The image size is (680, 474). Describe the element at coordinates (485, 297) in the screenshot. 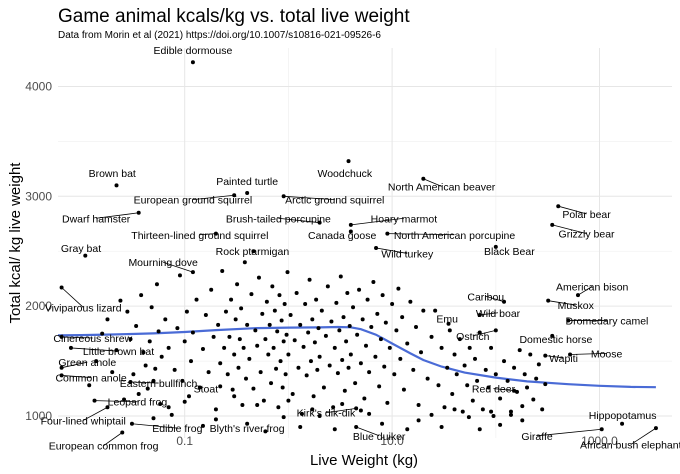

I see `point-label: Caribou` at that location.